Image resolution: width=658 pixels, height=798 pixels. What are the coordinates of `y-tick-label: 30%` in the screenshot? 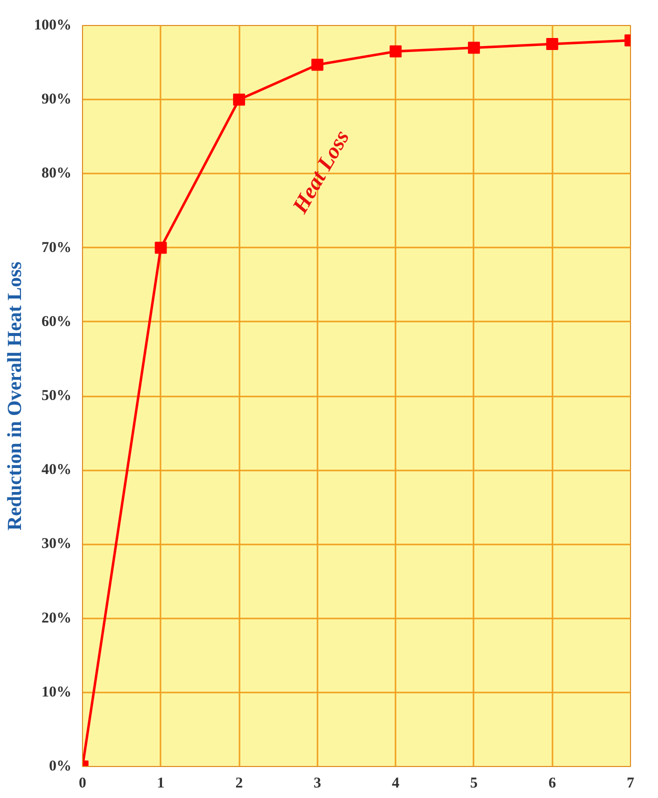 It's located at (57, 544).